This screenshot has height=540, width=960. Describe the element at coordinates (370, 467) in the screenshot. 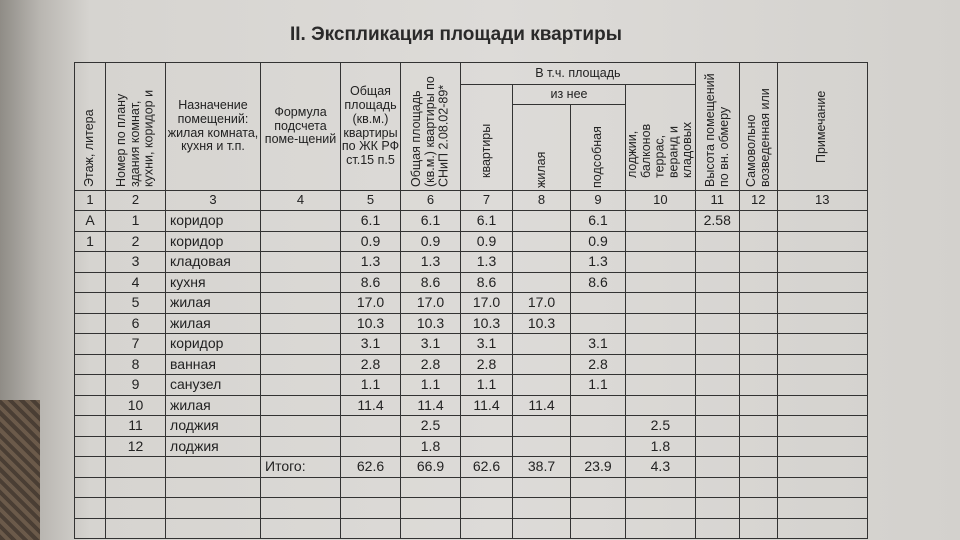

I see `total-value: 62.6` at that location.